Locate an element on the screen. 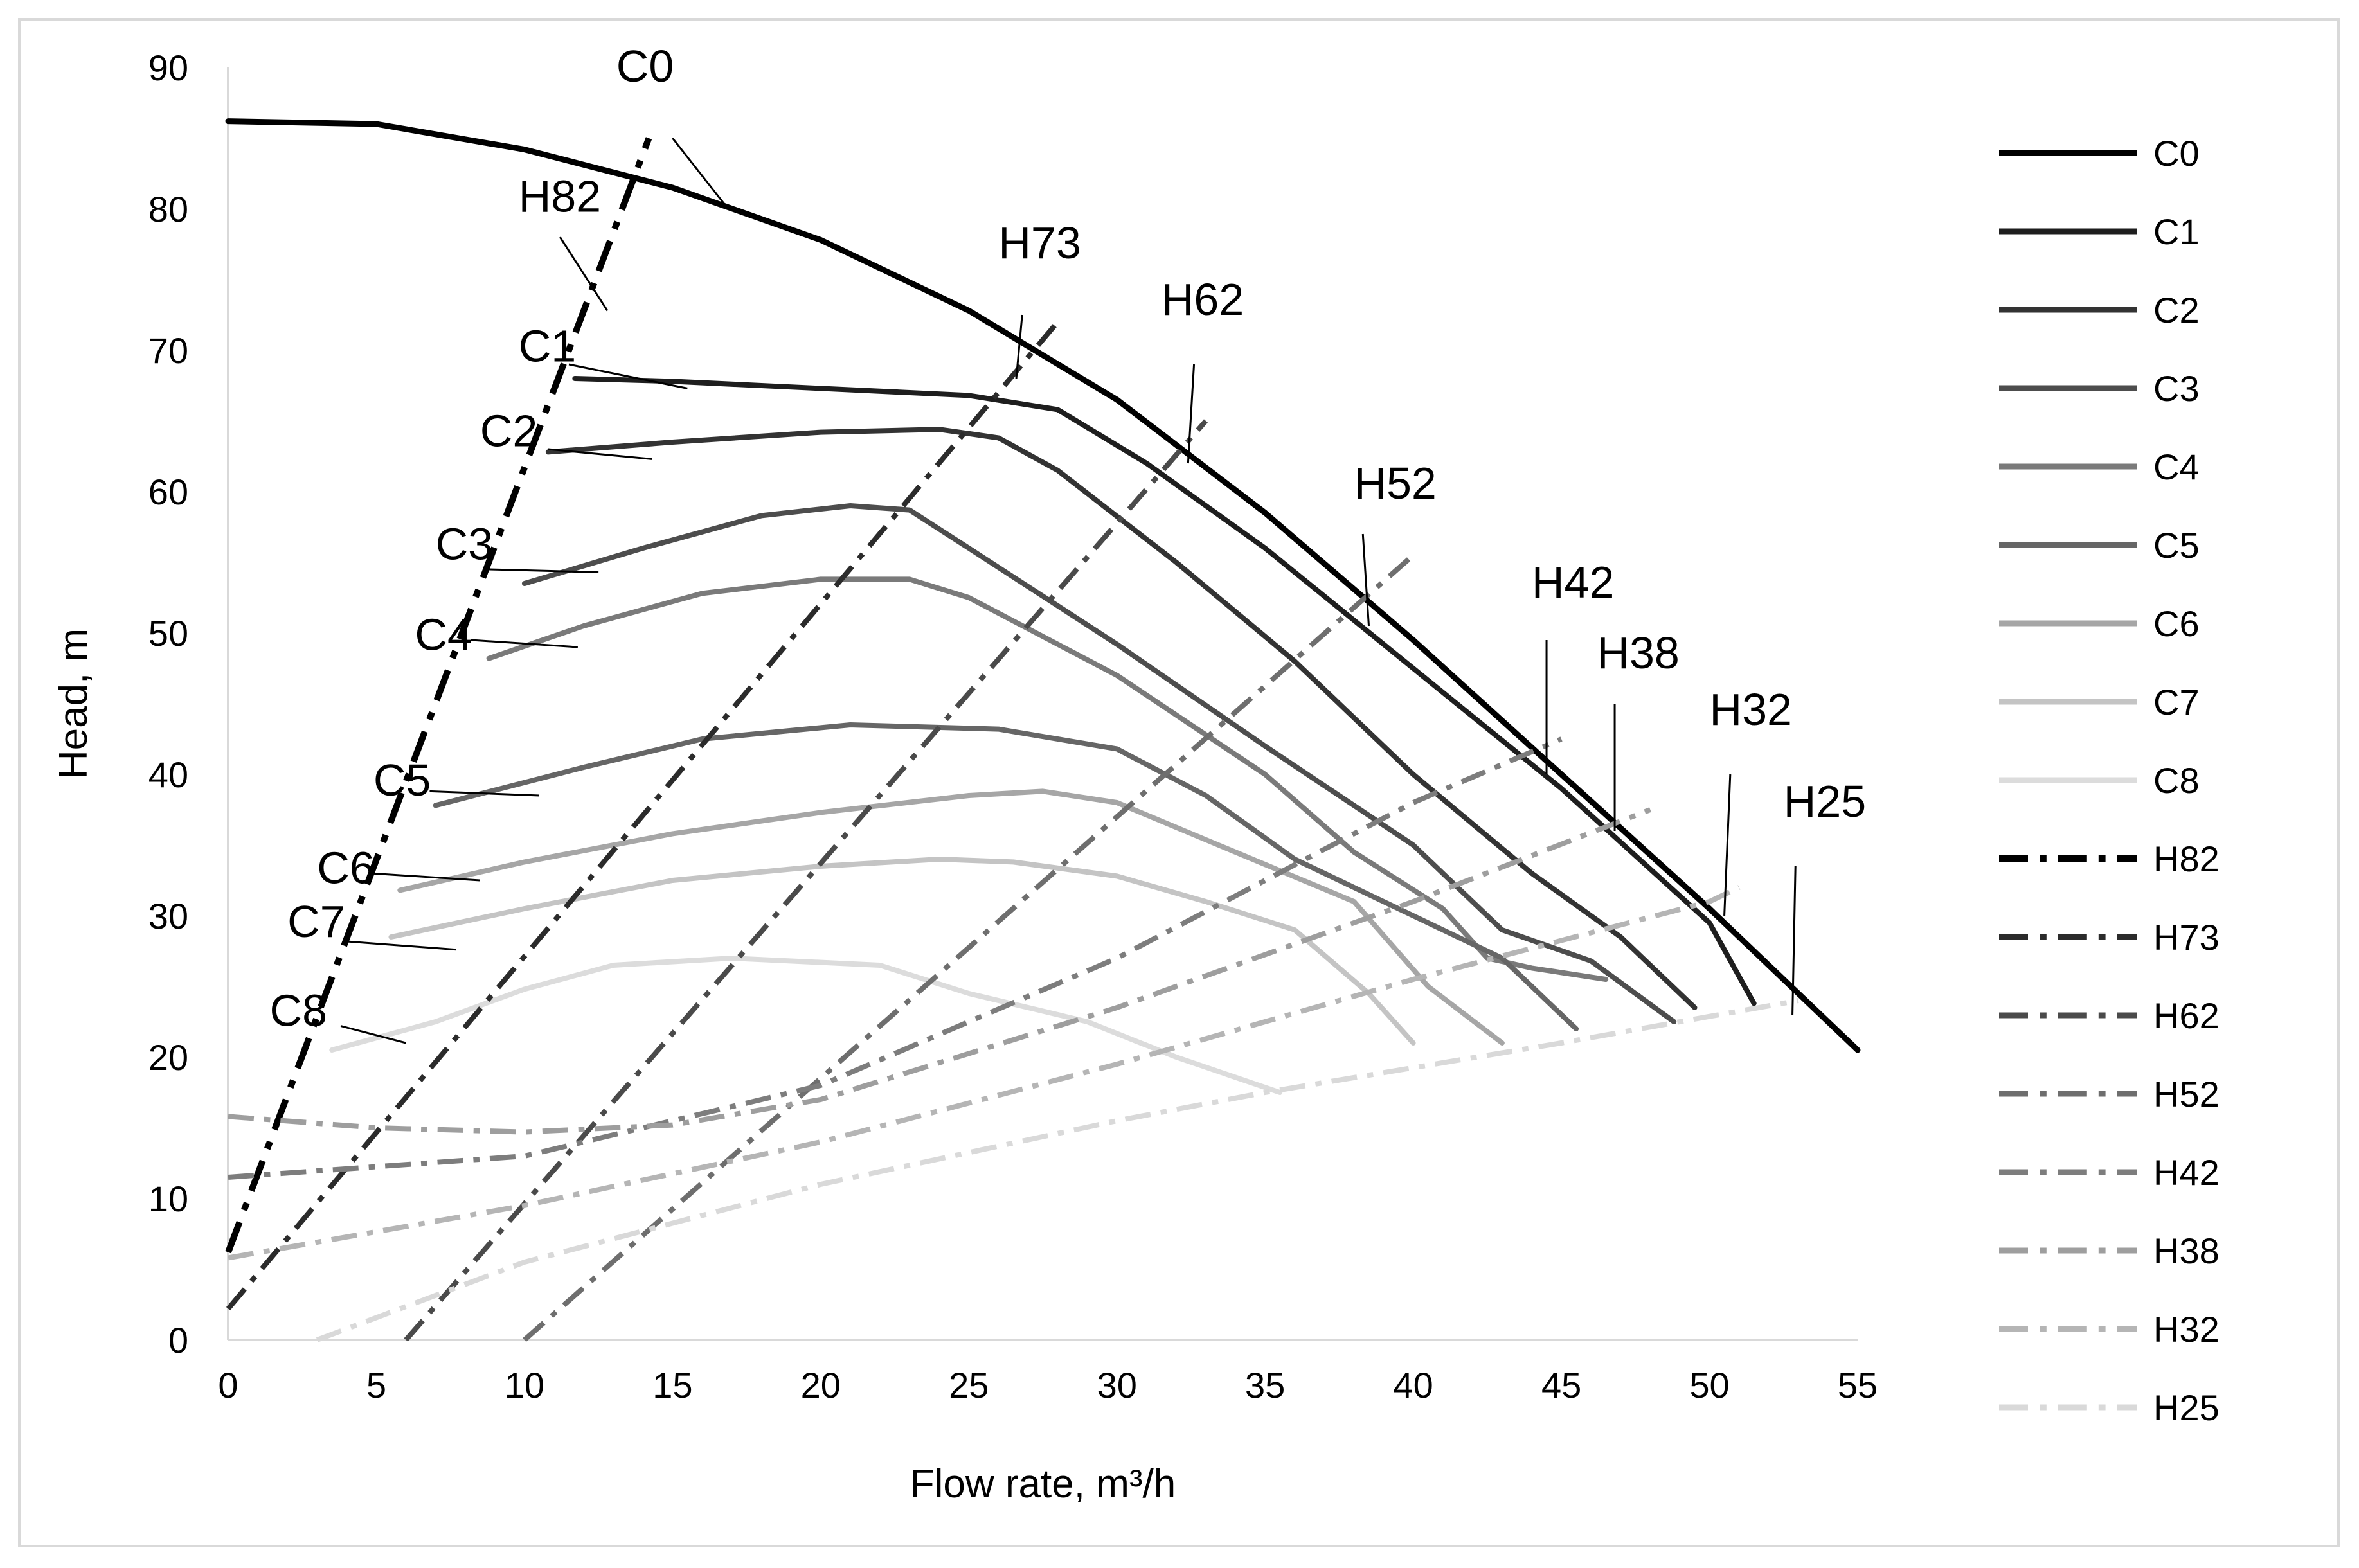 This screenshot has width=2359, height=1568. x-tick-label: 15 is located at coordinates (672, 1385).